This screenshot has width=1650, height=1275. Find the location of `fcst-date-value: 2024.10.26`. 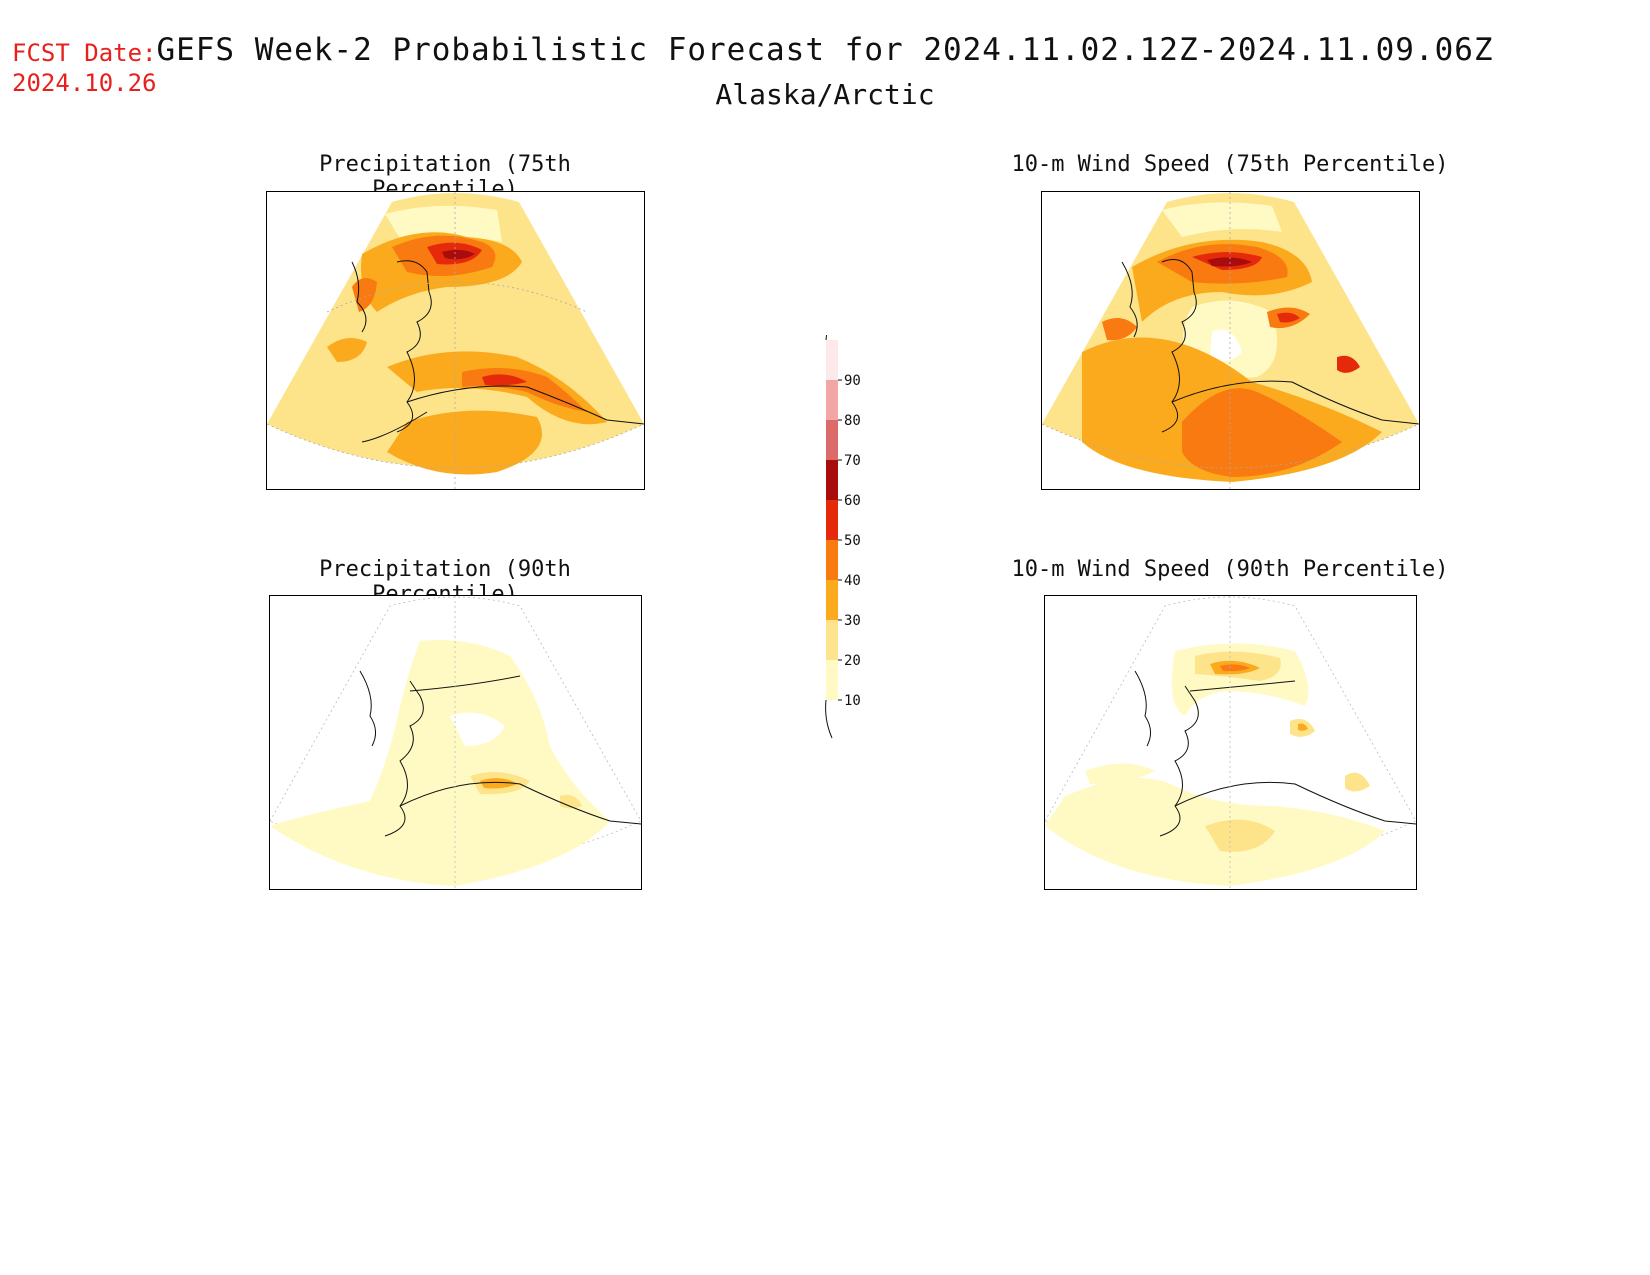

fcst-date-value: 2024.10.26 is located at coordinates (84, 83).